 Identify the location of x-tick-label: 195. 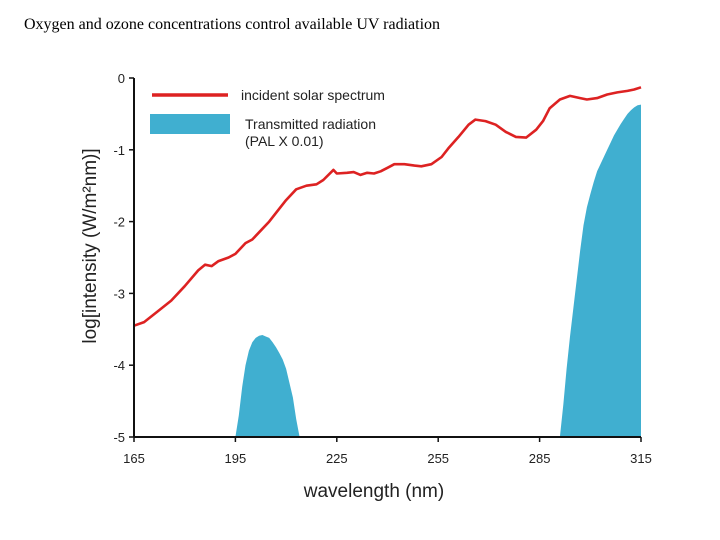
(236, 458).